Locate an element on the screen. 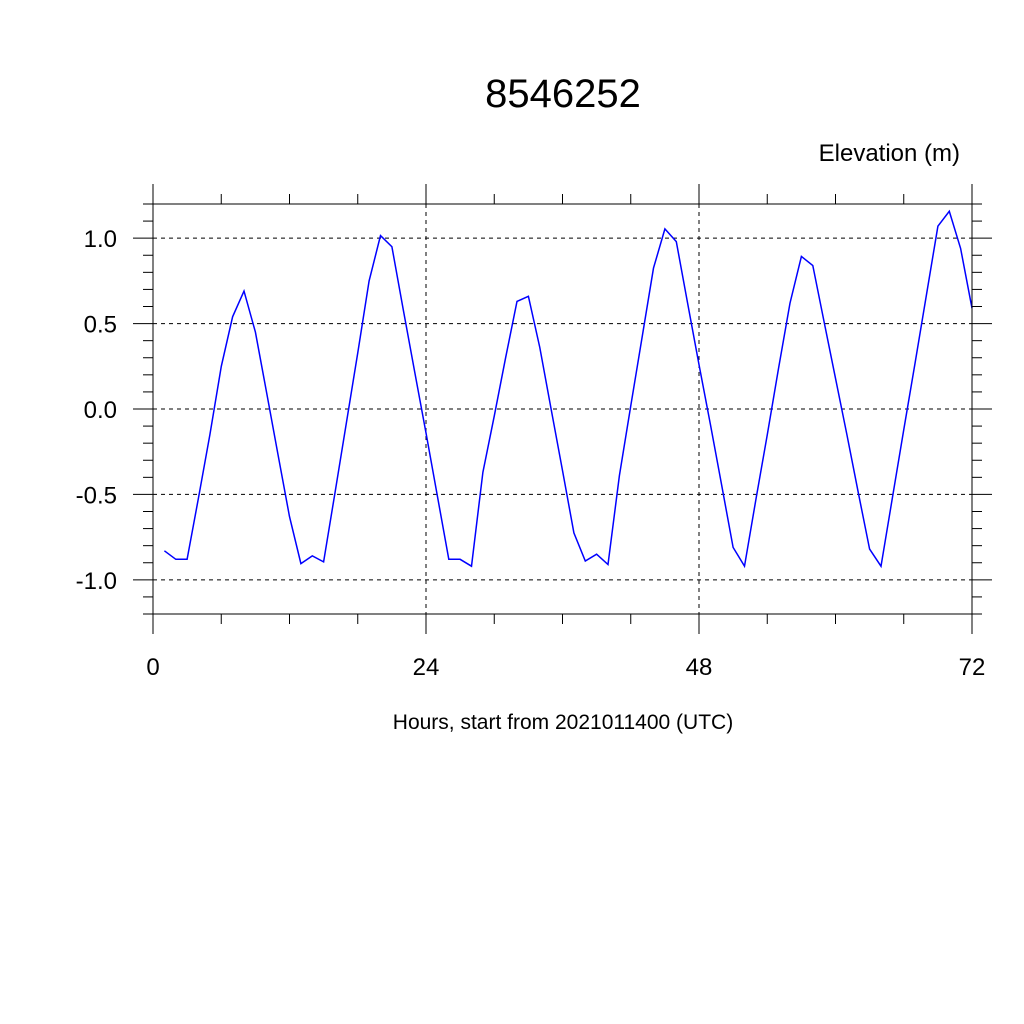  x-tick-label: 48 is located at coordinates (699, 667).